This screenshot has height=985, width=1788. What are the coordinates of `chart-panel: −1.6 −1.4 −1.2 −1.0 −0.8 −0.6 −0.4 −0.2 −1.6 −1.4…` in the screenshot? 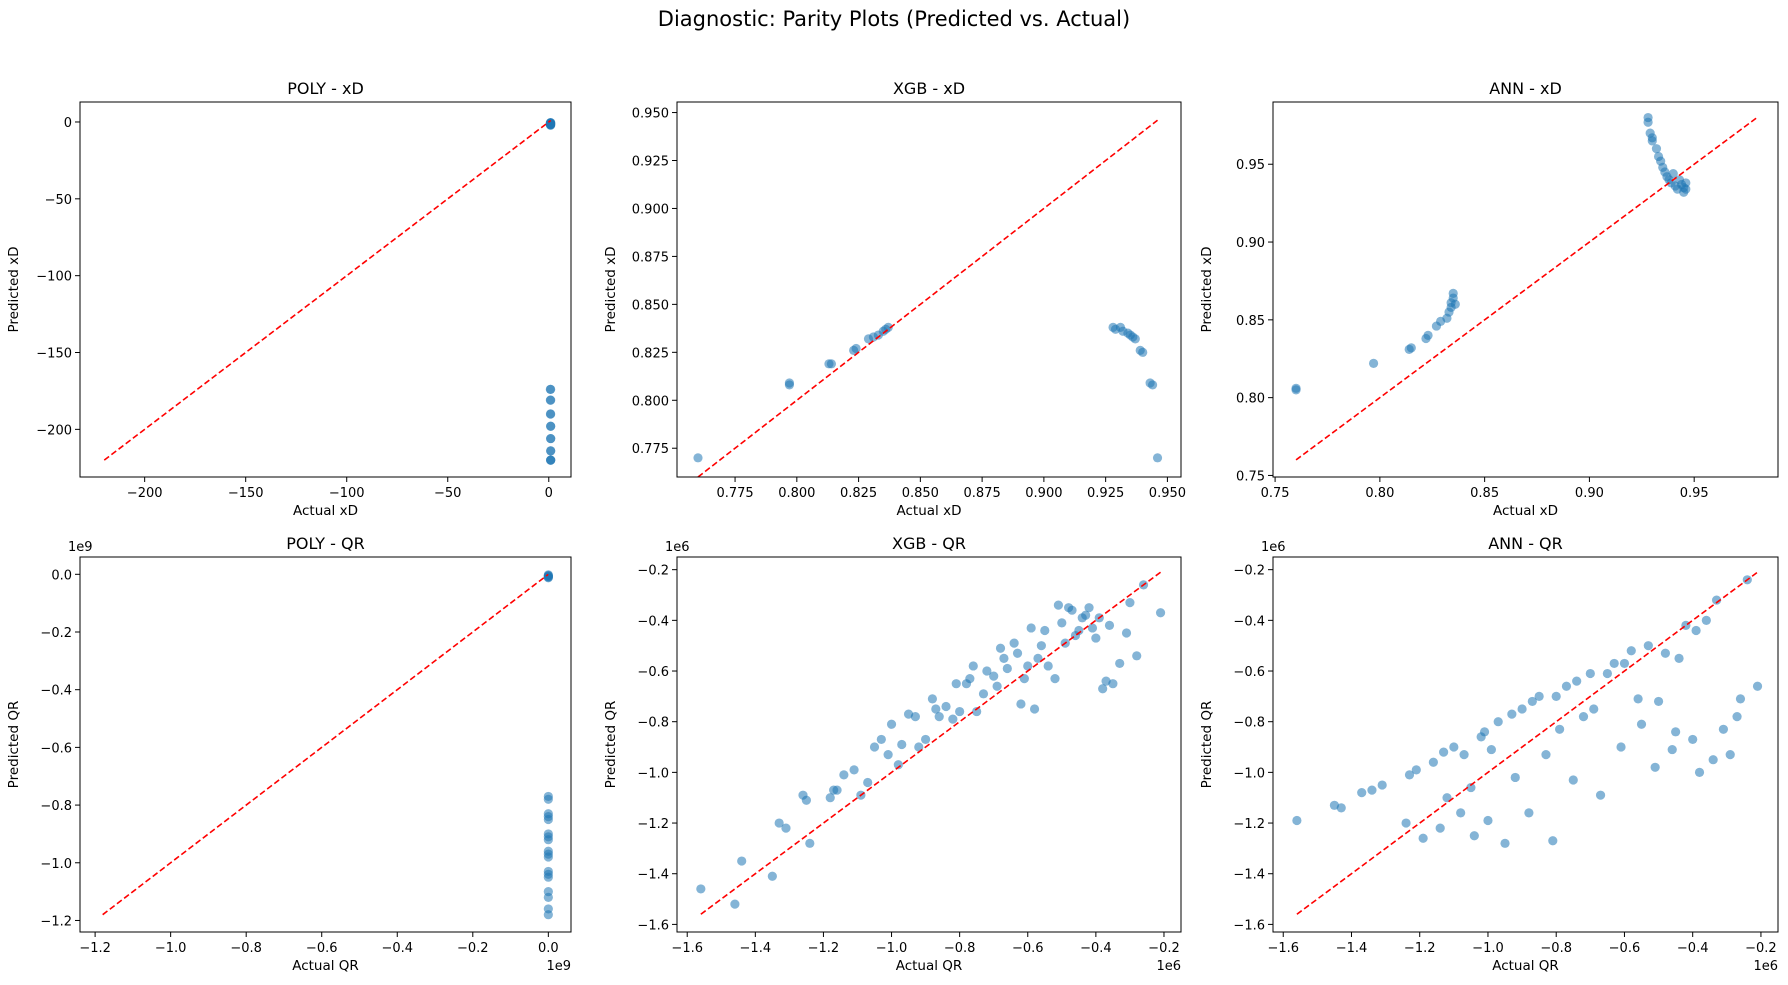 It's located at (1489, 754).